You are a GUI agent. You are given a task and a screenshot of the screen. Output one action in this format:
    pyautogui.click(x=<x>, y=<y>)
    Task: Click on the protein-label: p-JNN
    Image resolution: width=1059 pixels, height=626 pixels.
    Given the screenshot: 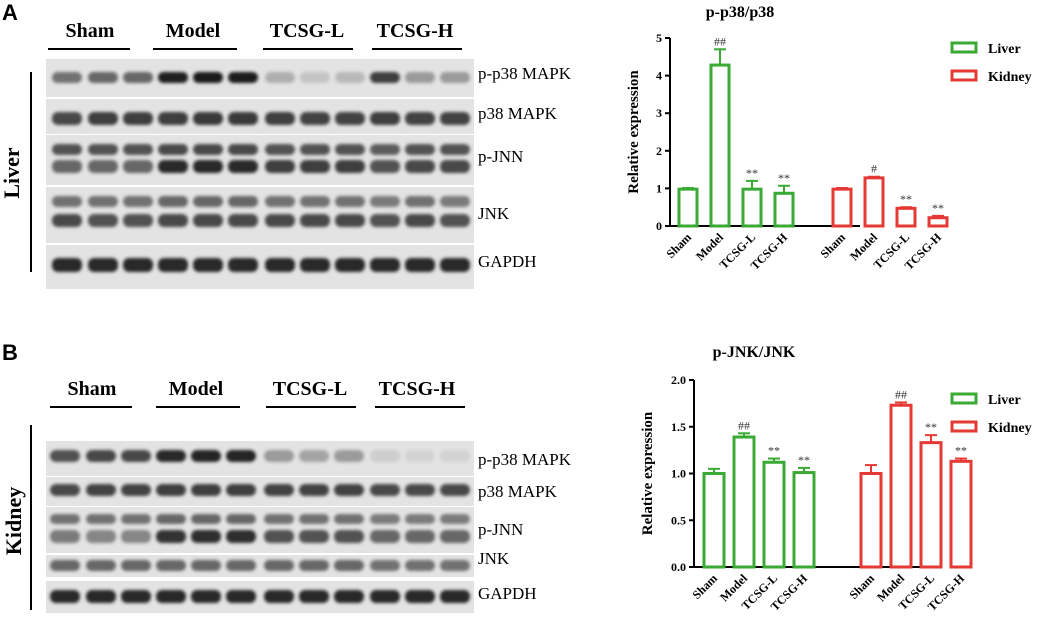 What is the action you would take?
    pyautogui.click(x=501, y=156)
    